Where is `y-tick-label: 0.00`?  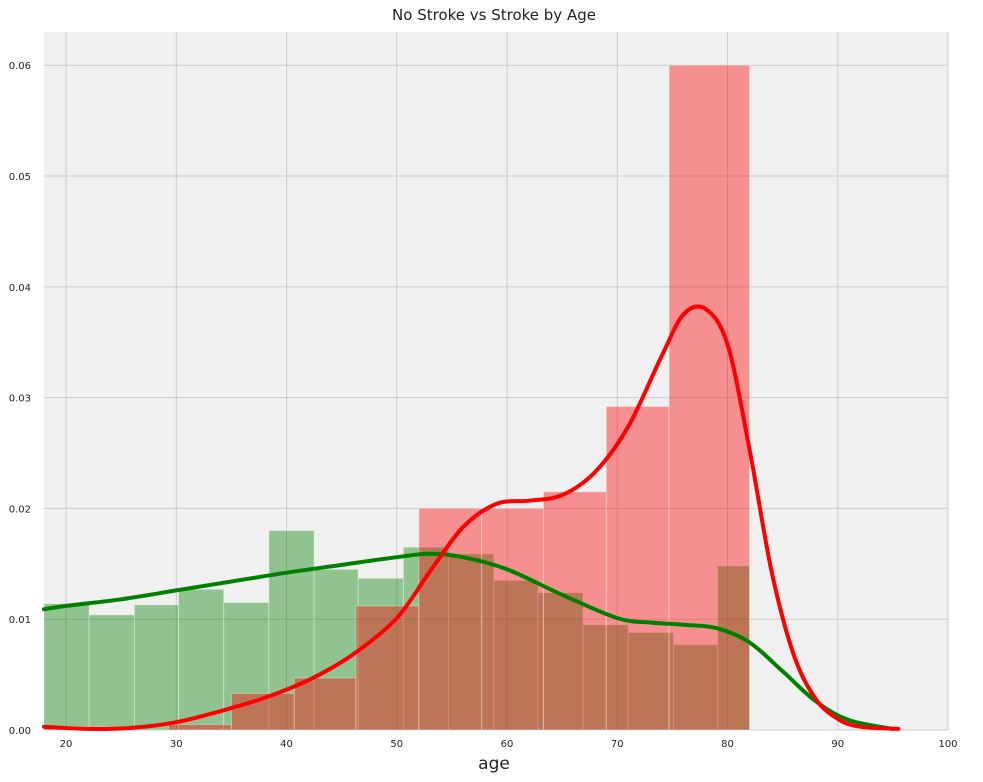
y-tick-label: 0.00 is located at coordinates (20, 731).